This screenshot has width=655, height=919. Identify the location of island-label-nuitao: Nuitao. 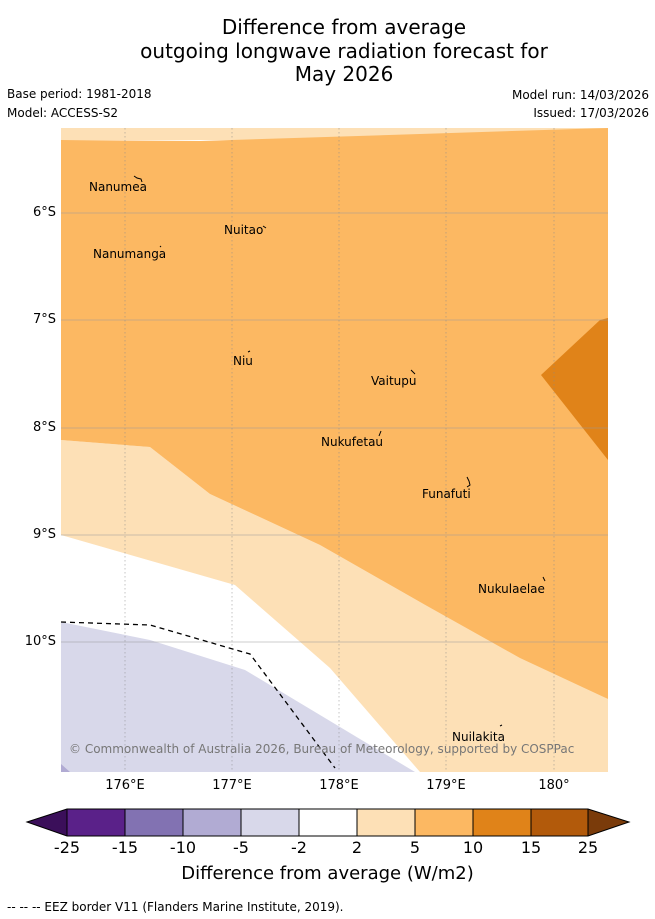
(244, 230).